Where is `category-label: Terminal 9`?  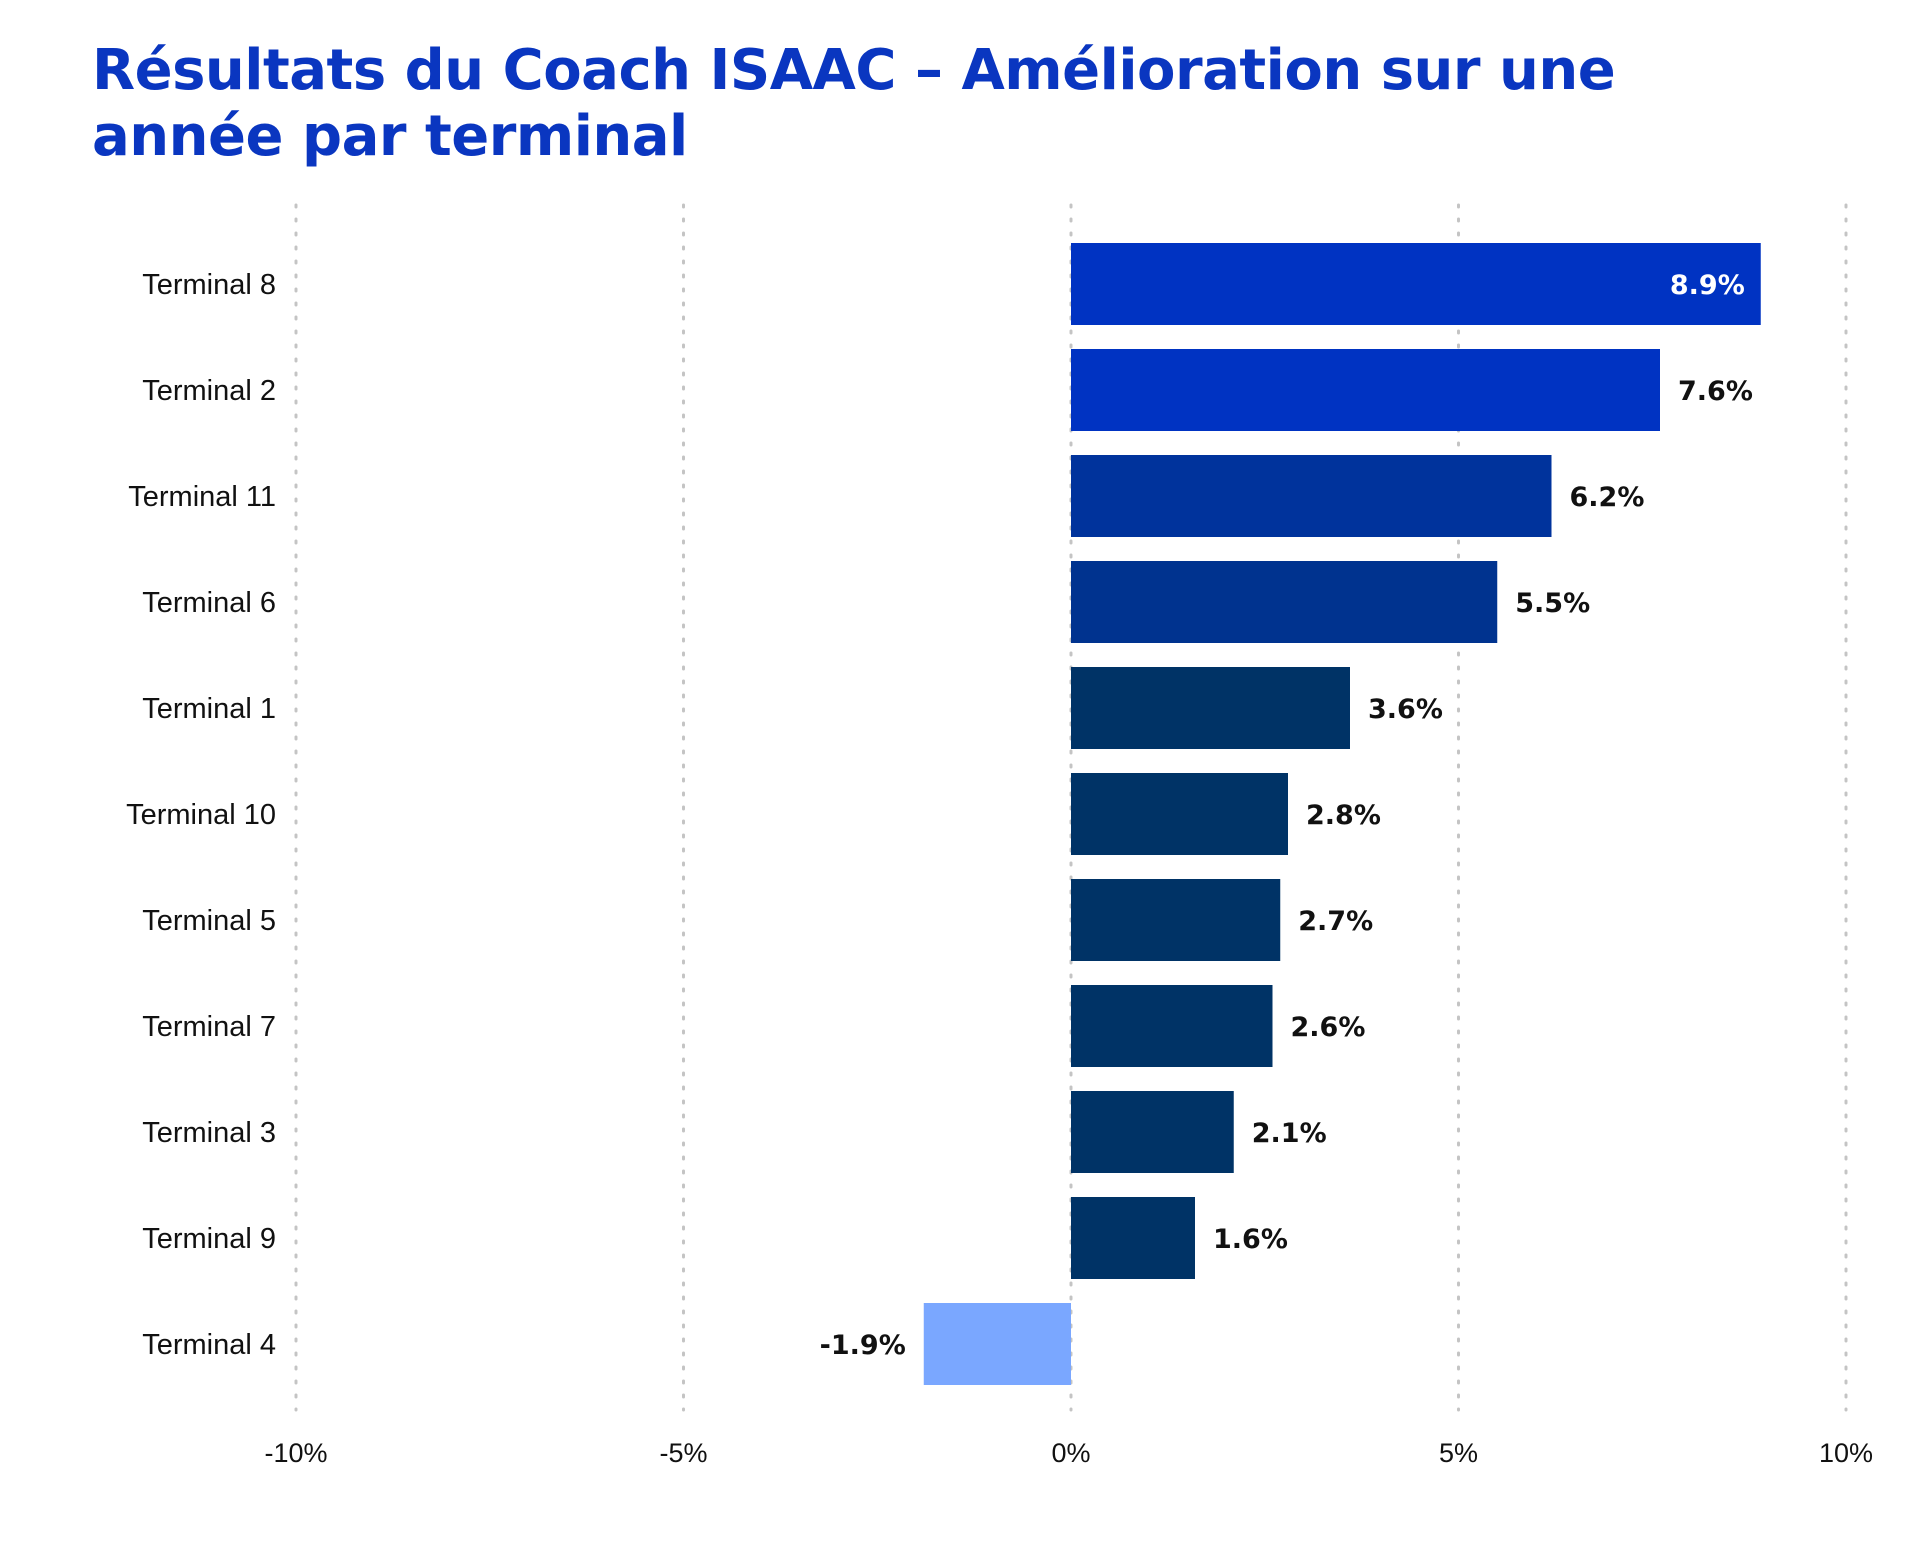 category-label: Terminal 9 is located at coordinates (209, 1239).